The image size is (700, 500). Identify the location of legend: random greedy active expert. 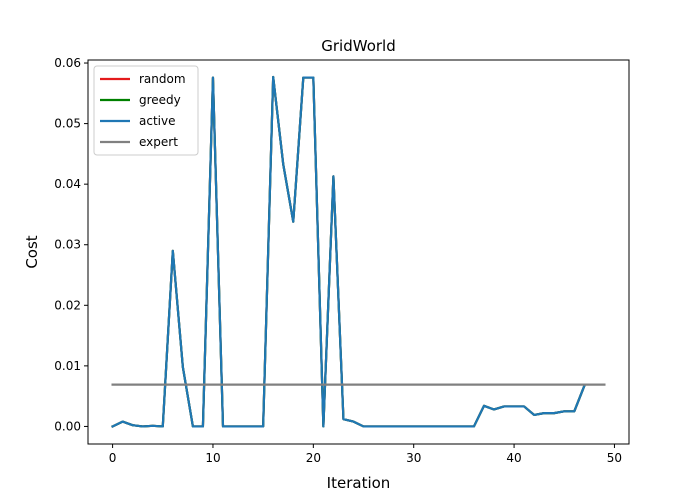
(146, 110).